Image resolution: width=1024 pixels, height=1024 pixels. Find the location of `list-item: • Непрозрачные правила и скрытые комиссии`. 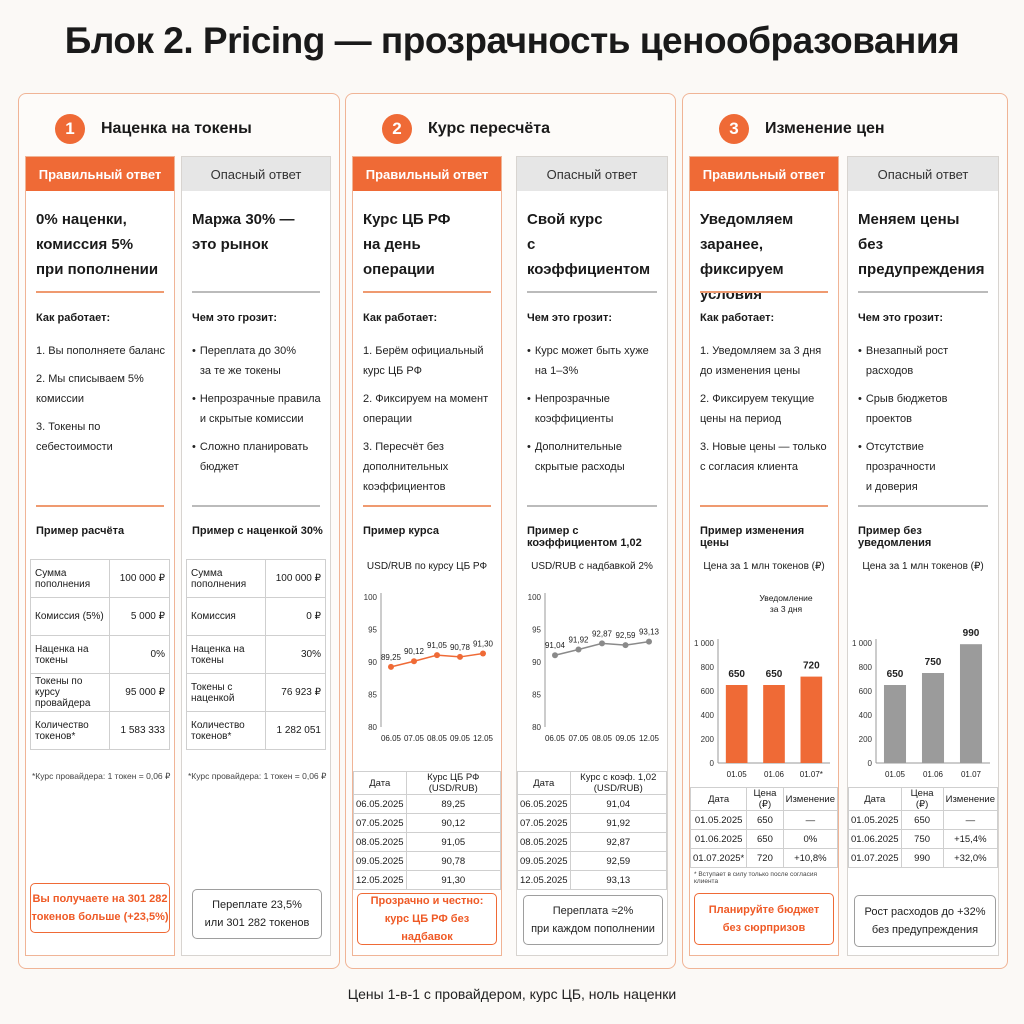

list-item: • Непрозрачные правила и скрытые комиссии is located at coordinates (256, 409).